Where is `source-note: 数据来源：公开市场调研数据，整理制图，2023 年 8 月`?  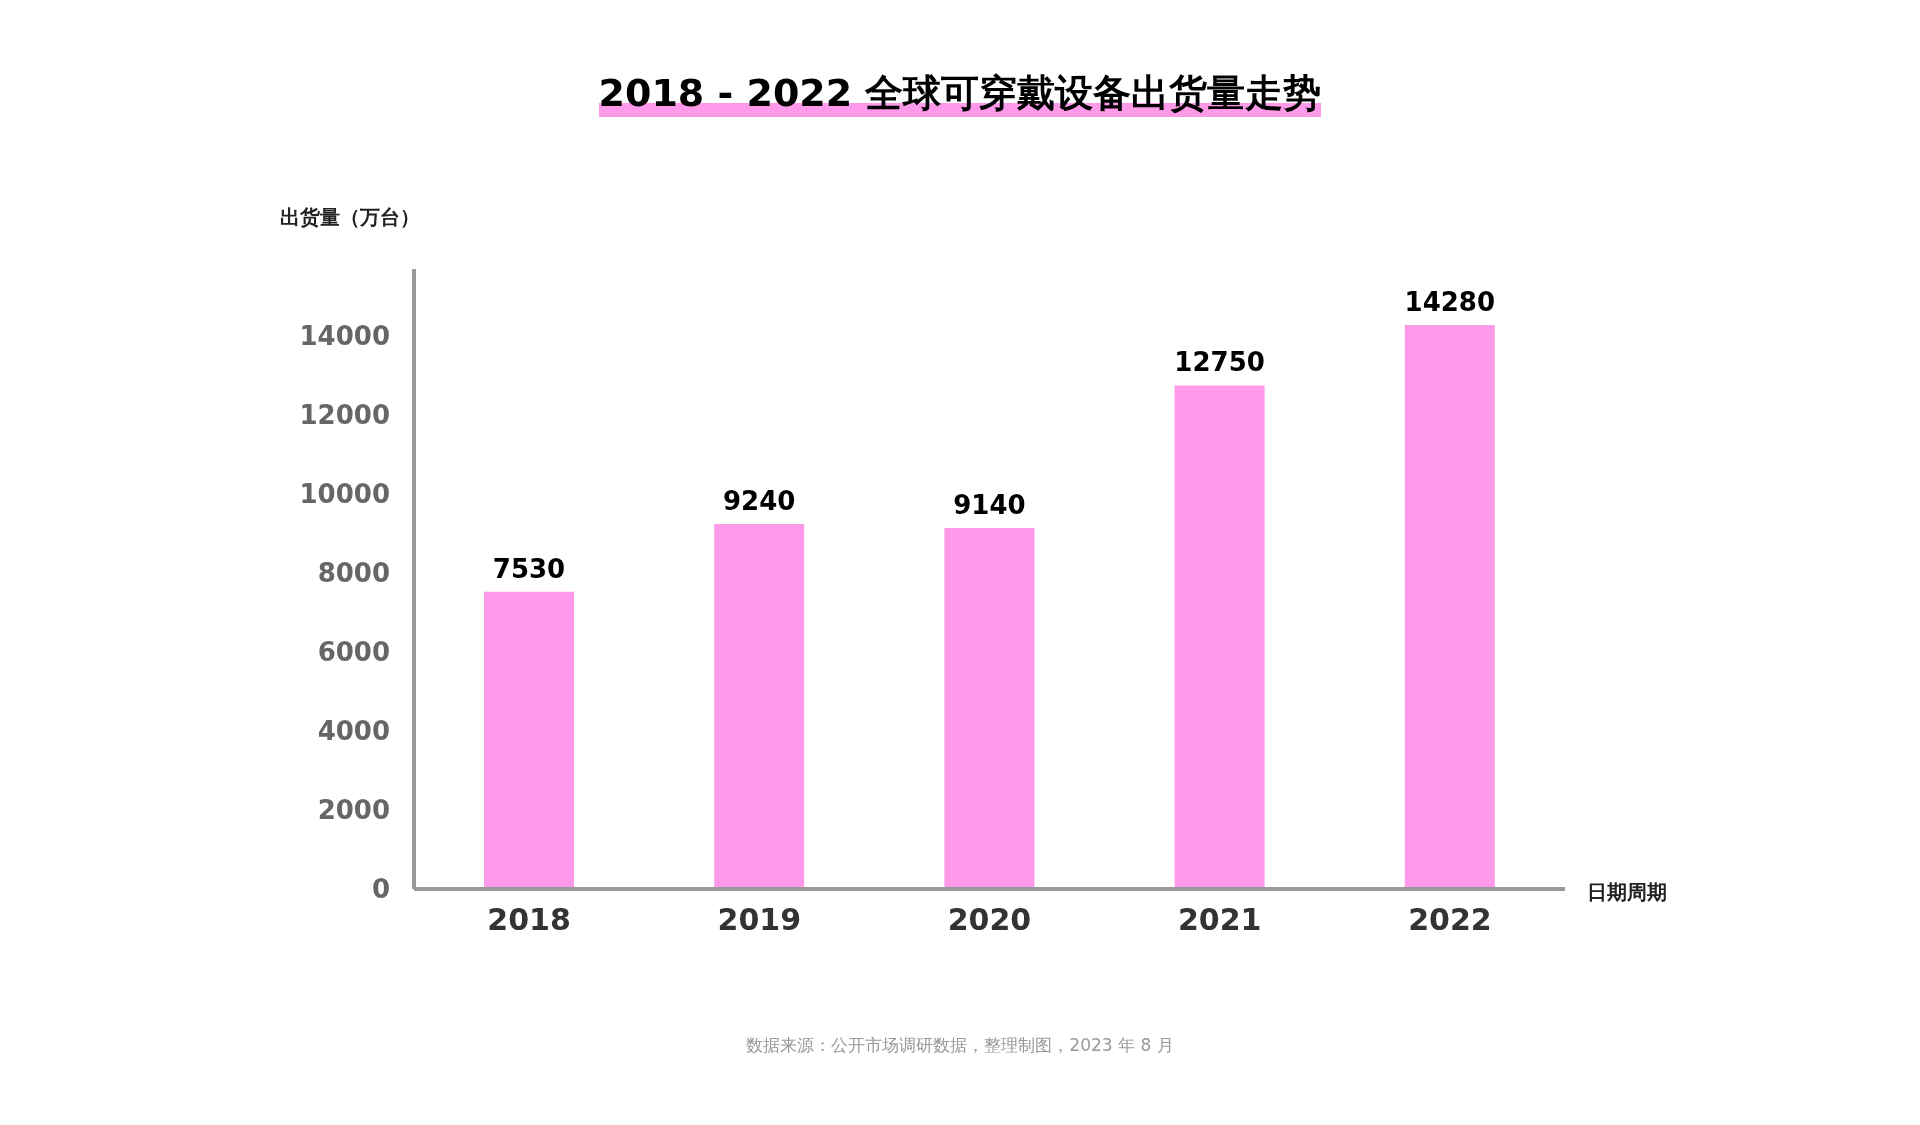
source-note: 数据来源：公开市场调研数据，整理制图，2023 年 8 月 is located at coordinates (960, 1045).